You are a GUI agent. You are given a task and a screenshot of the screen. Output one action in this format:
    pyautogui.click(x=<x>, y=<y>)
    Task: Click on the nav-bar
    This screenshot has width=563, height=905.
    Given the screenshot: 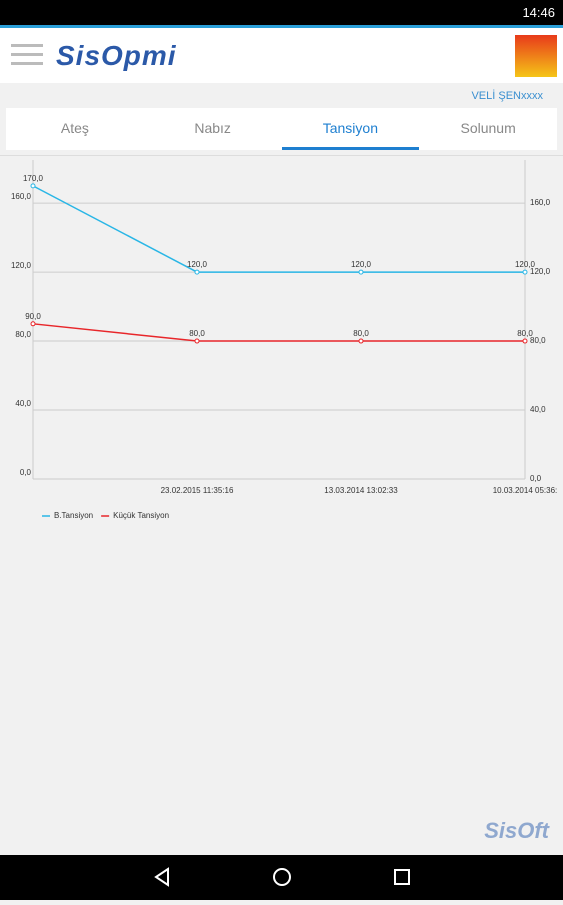 What is the action you would take?
    pyautogui.click(x=281, y=877)
    